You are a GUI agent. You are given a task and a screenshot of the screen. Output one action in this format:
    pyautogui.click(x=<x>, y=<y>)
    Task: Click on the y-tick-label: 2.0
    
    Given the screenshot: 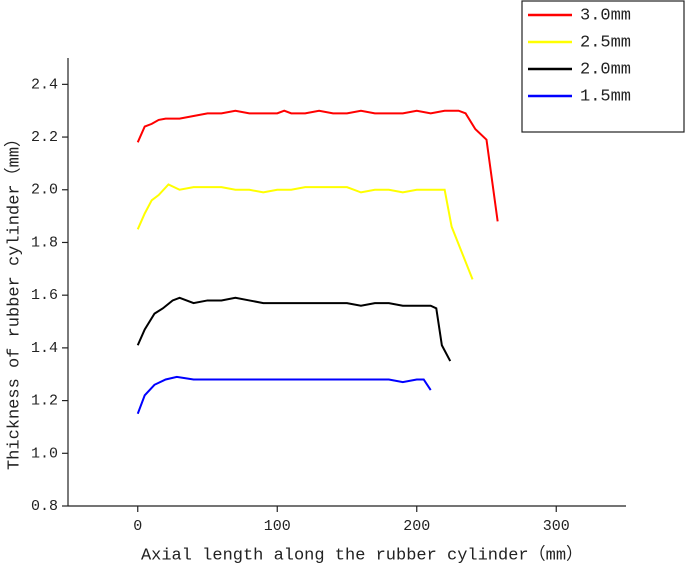 What is the action you would take?
    pyautogui.click(x=44, y=190)
    